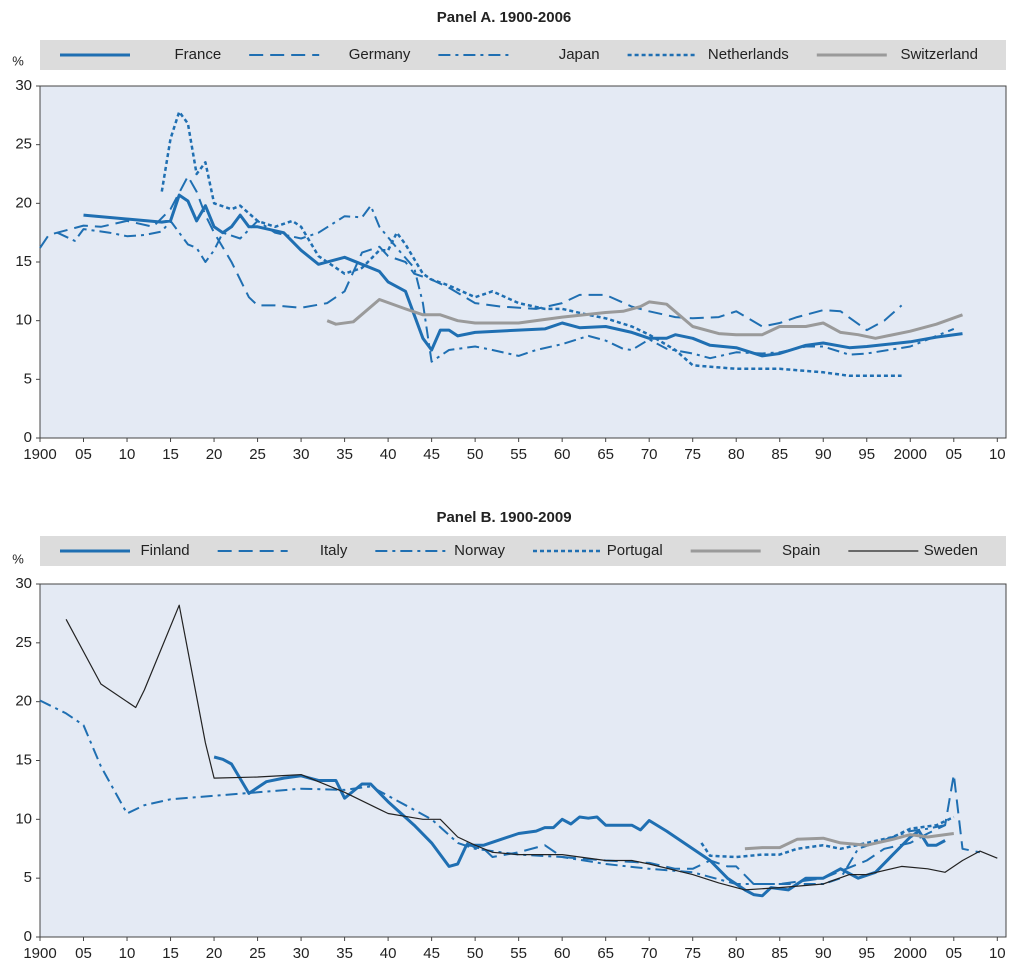 Image resolution: width=1009 pixels, height=971 pixels. I want to click on panel-title: Panel A. 1900-2006, so click(504, 17).